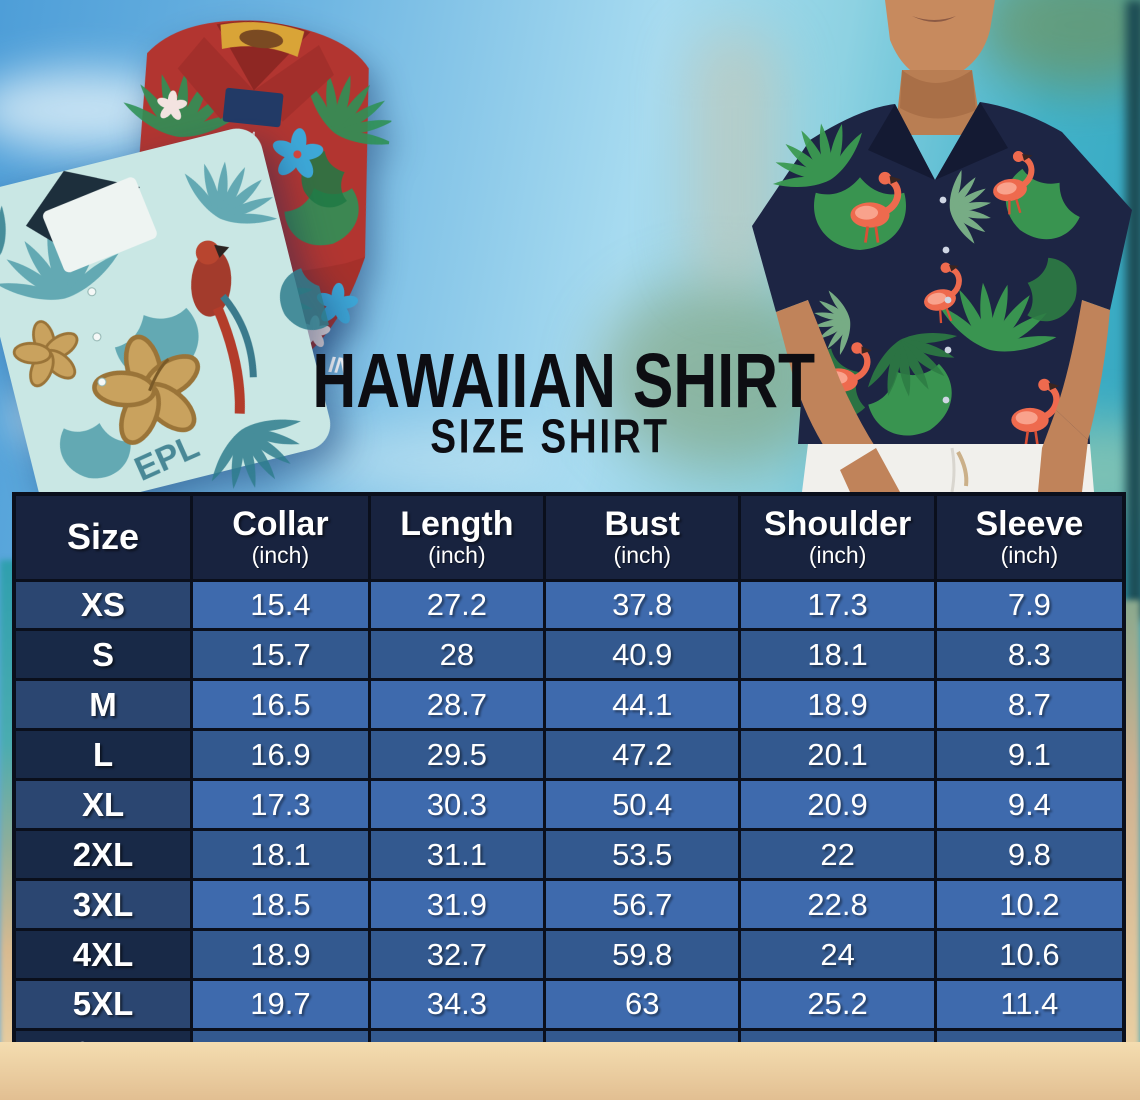 The height and width of the screenshot is (1100, 1140). I want to click on chest-pocket, so click(100, 225).